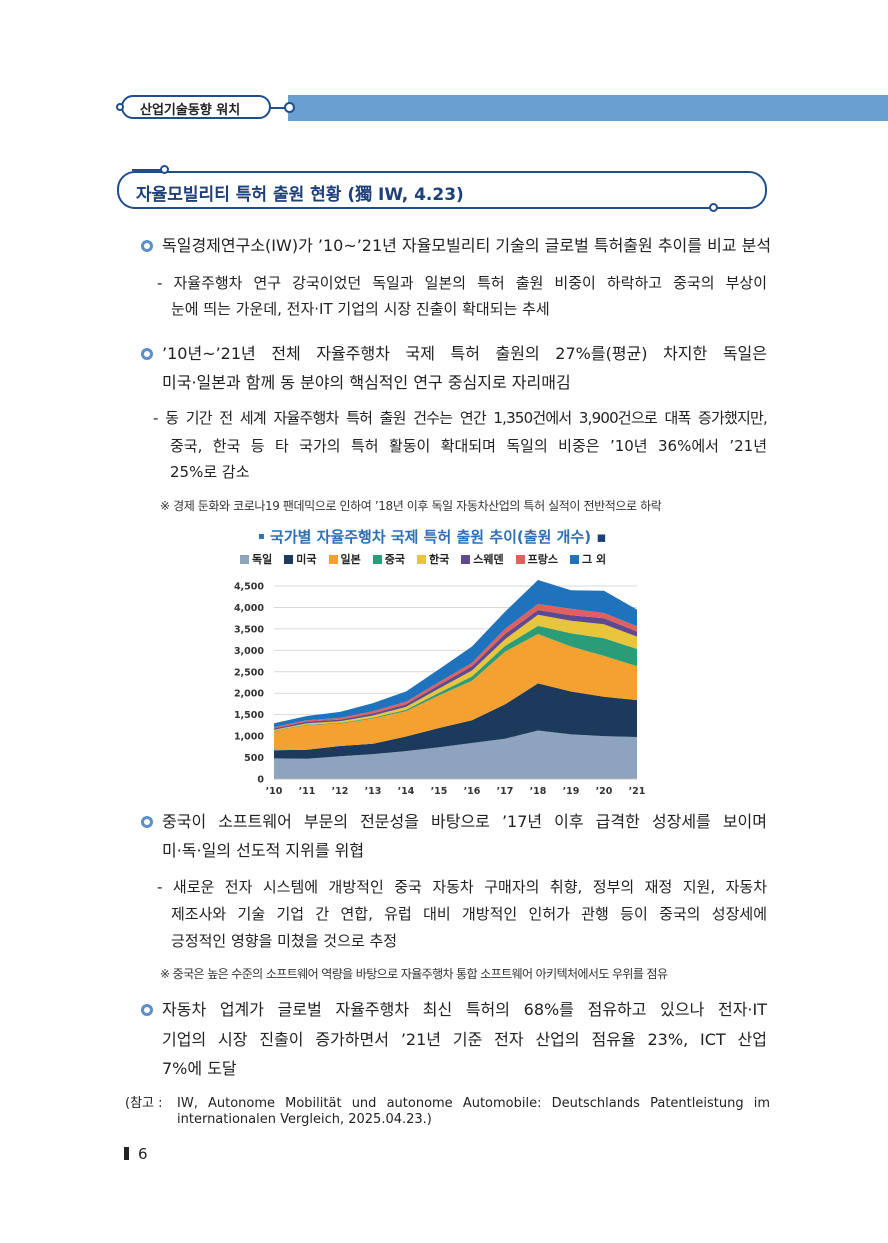  Describe the element at coordinates (439, 559) in the screenshot. I see `legend-label: 한국` at that location.